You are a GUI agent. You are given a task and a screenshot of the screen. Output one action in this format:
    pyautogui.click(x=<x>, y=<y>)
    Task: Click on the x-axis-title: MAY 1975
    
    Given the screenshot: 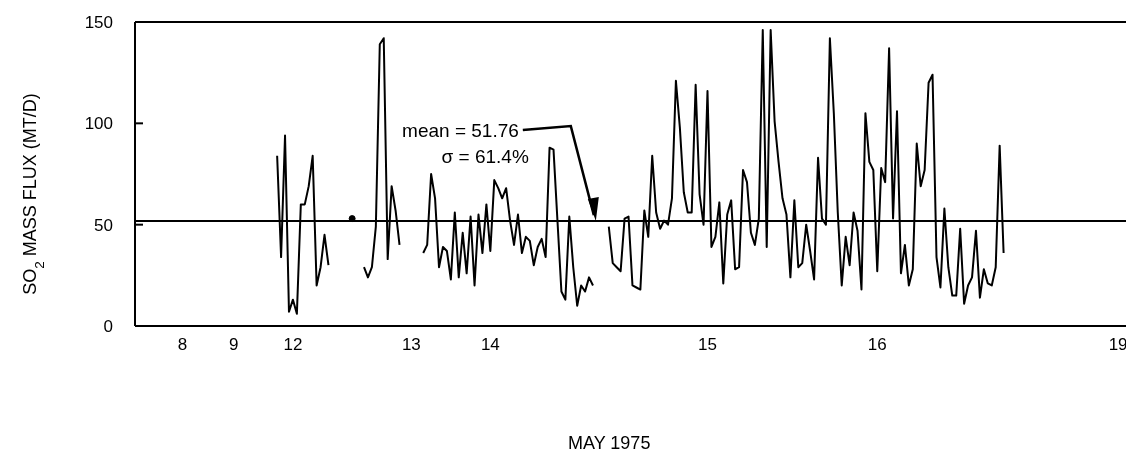 What is the action you would take?
    pyautogui.click(x=609, y=443)
    